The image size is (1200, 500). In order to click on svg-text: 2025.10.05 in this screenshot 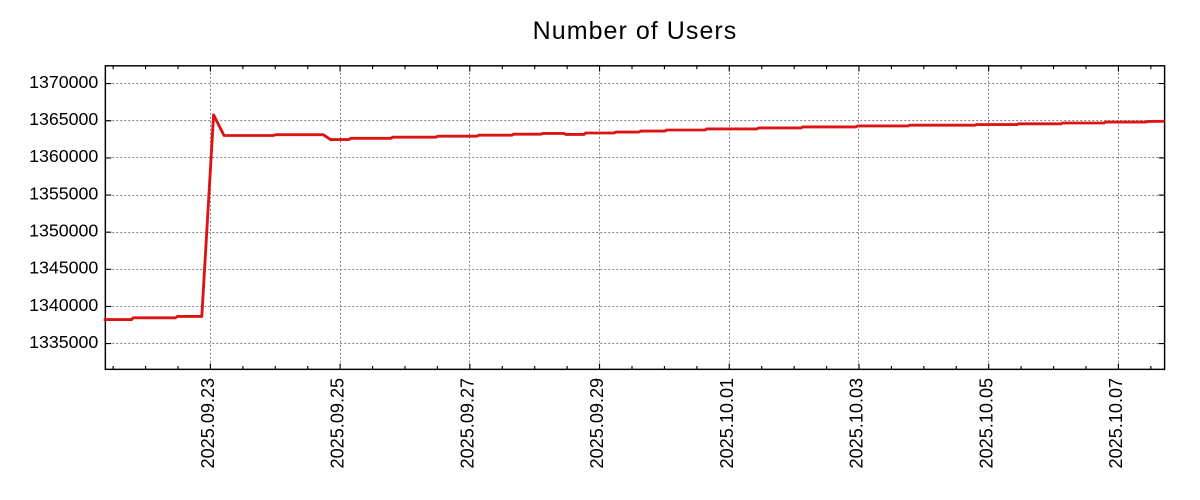, I will do `click(986, 423)`.